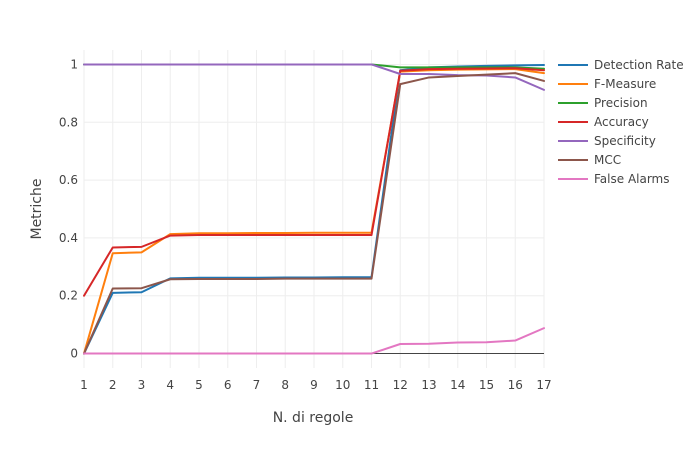 This screenshot has height=450, width=700. What do you see at coordinates (170, 385) in the screenshot?
I see `x-tick-label: 4` at bounding box center [170, 385].